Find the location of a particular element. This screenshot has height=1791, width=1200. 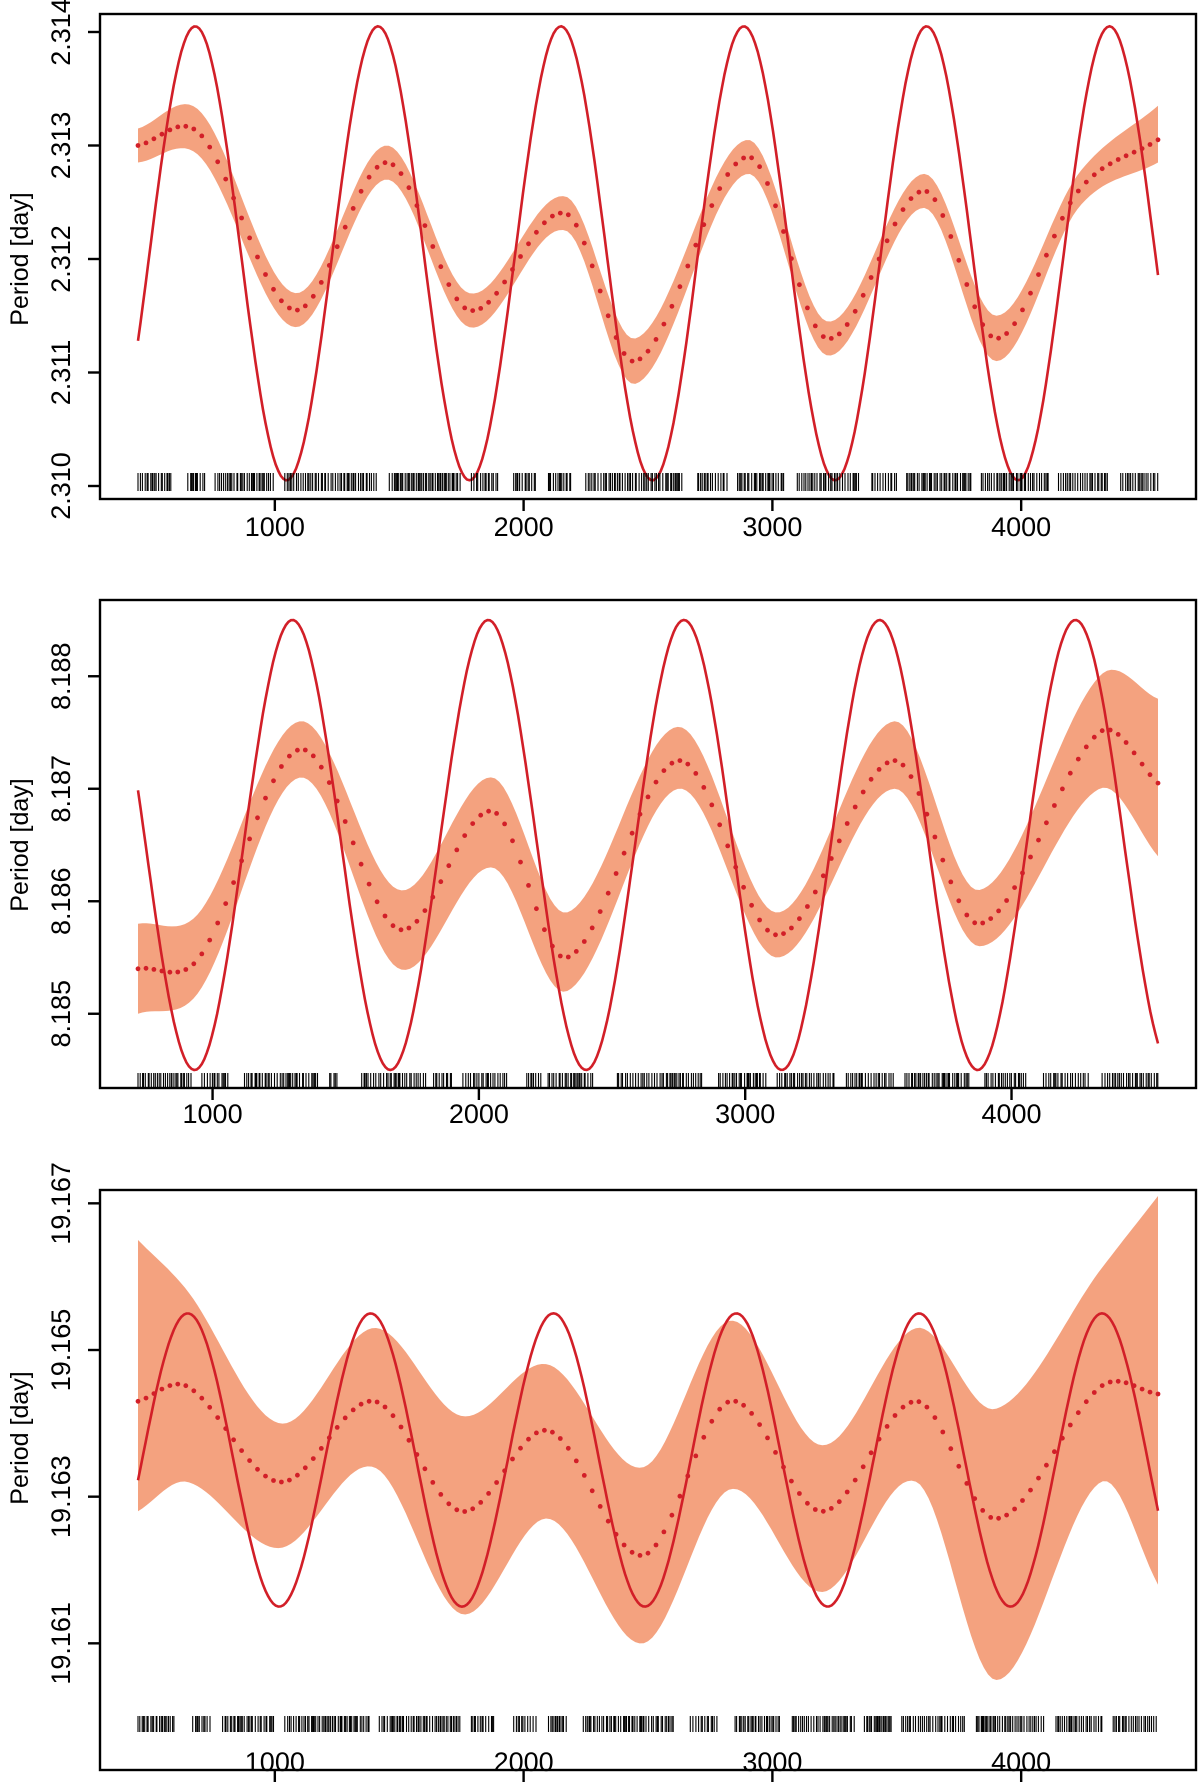

y-tick-label: 8.186 is located at coordinates (61, 901).